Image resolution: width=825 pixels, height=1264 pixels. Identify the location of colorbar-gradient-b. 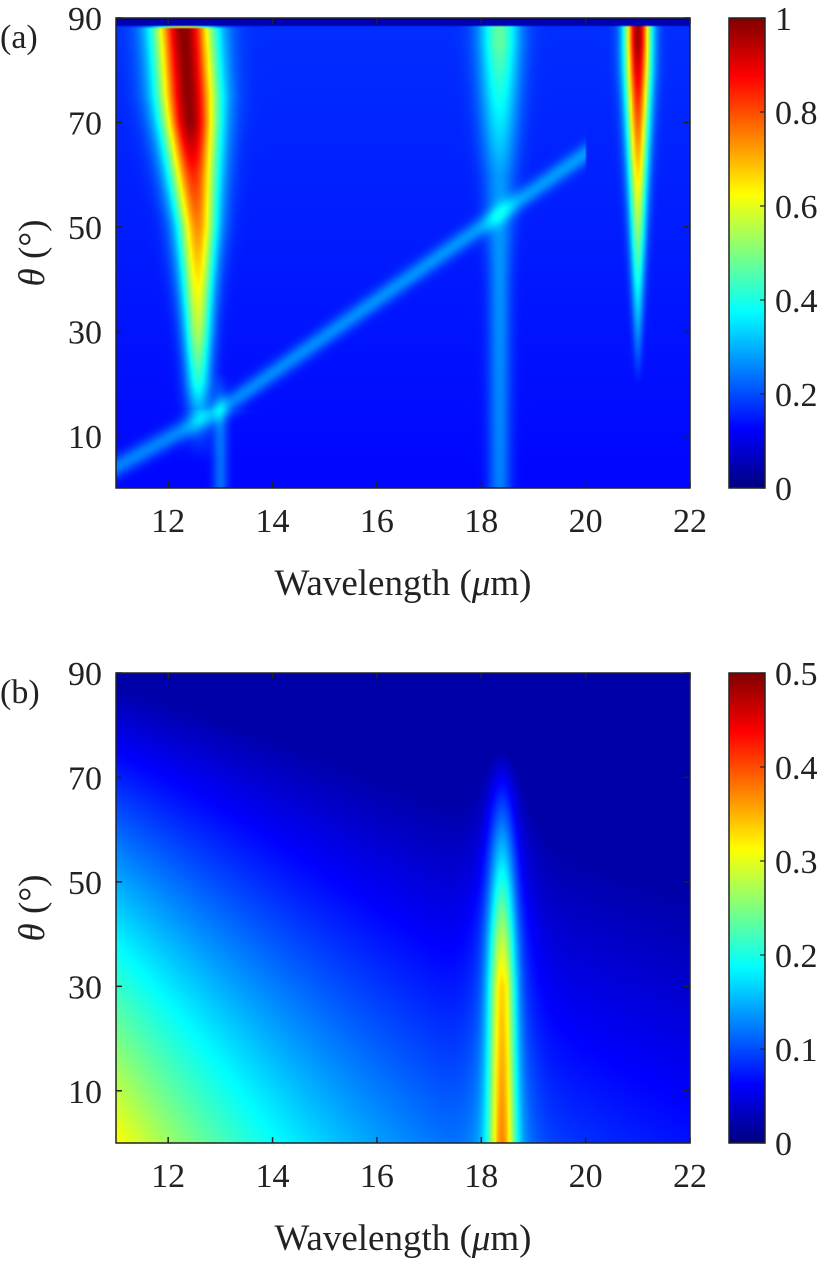
(747, 908).